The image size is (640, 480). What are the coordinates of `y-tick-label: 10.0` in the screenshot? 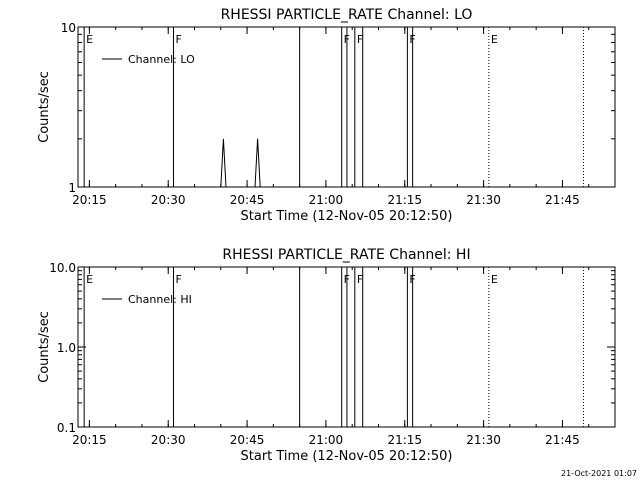 It's located at (62, 268).